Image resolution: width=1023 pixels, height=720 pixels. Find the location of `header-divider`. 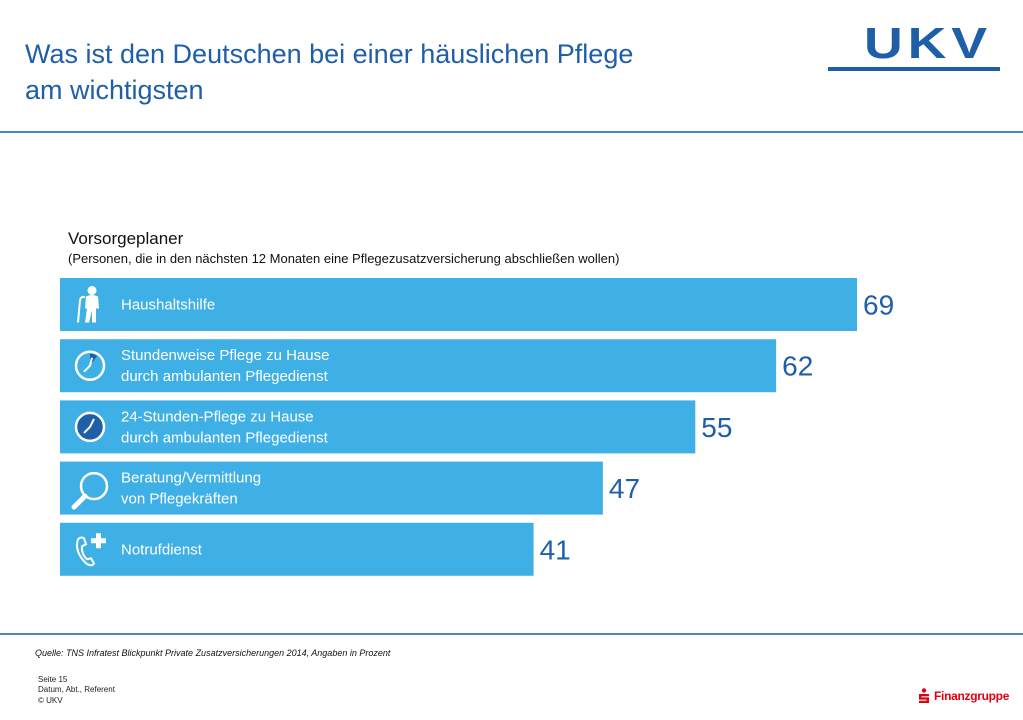

header-divider is located at coordinates (511, 132).